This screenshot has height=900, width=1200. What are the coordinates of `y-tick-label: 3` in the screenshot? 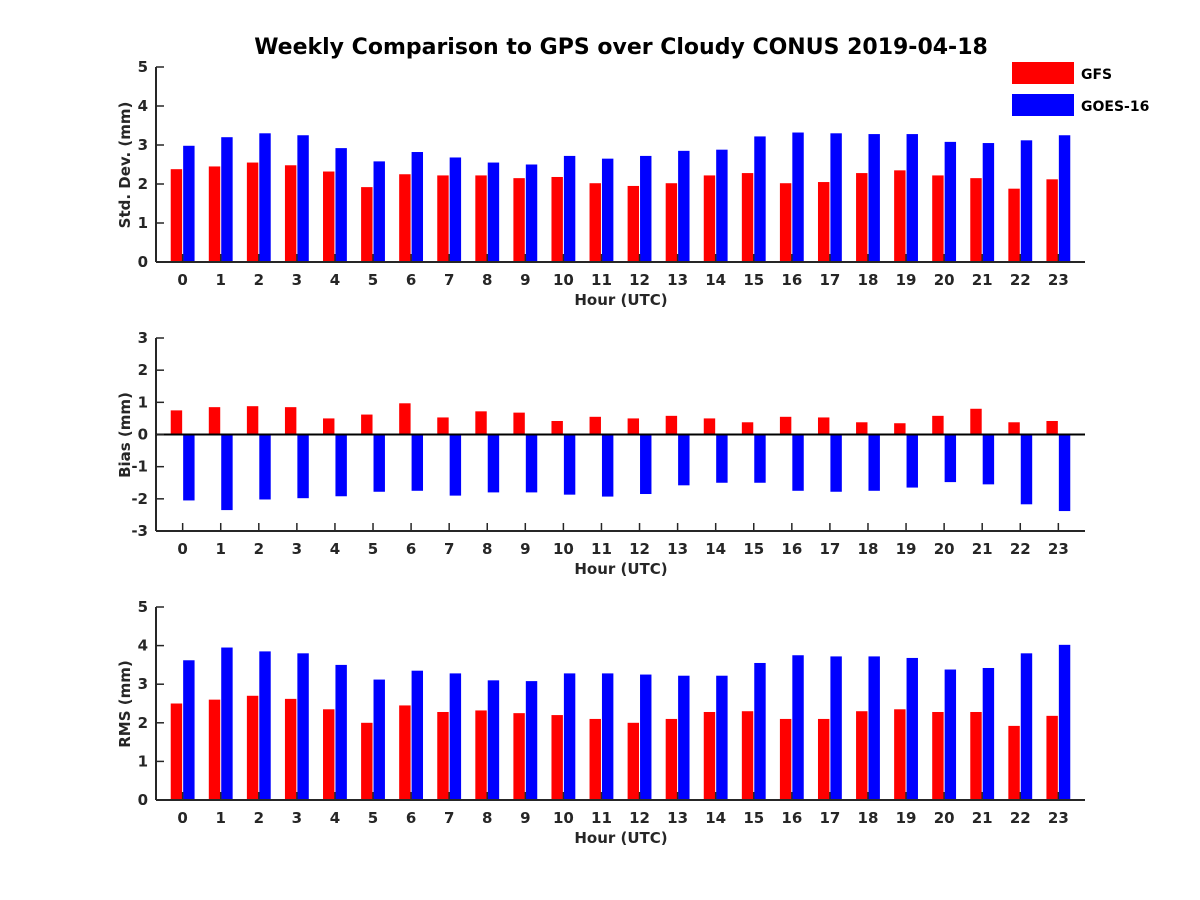 It's located at (143, 338).